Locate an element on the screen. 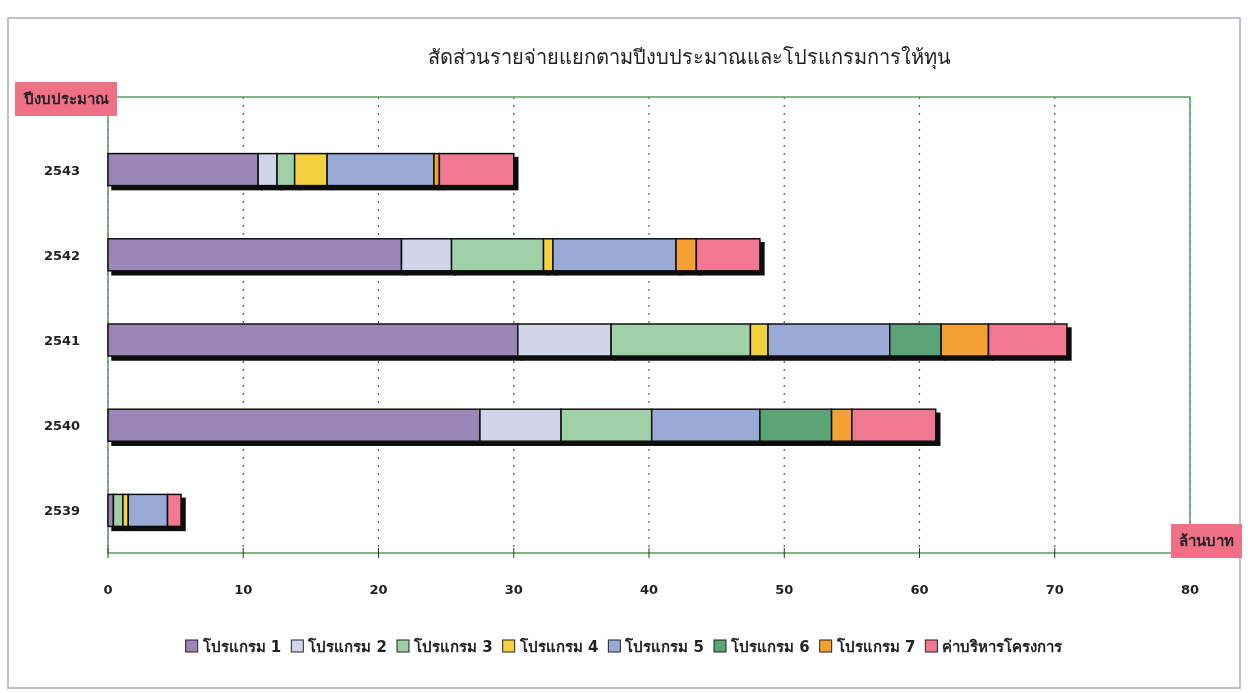 This screenshot has width=1248, height=693. x-tick-label: 10 is located at coordinates (243, 589).